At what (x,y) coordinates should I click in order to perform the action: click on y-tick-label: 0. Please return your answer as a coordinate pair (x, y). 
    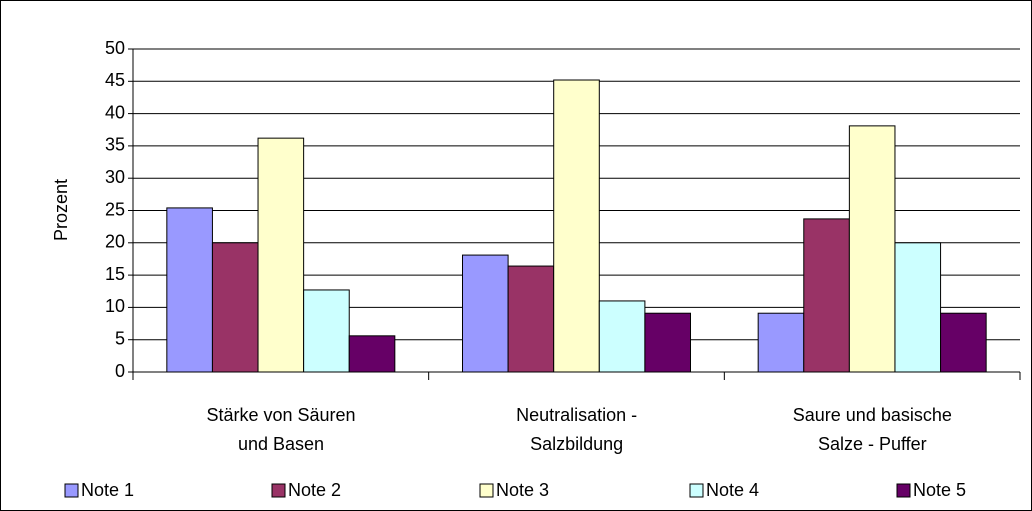
    Looking at the image, I should click on (120, 371).